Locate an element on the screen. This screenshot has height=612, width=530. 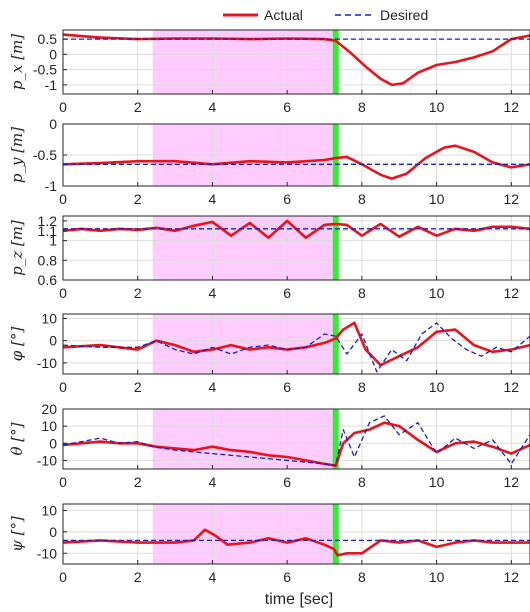
y-tick-label: 0.8 is located at coordinates (48, 260).